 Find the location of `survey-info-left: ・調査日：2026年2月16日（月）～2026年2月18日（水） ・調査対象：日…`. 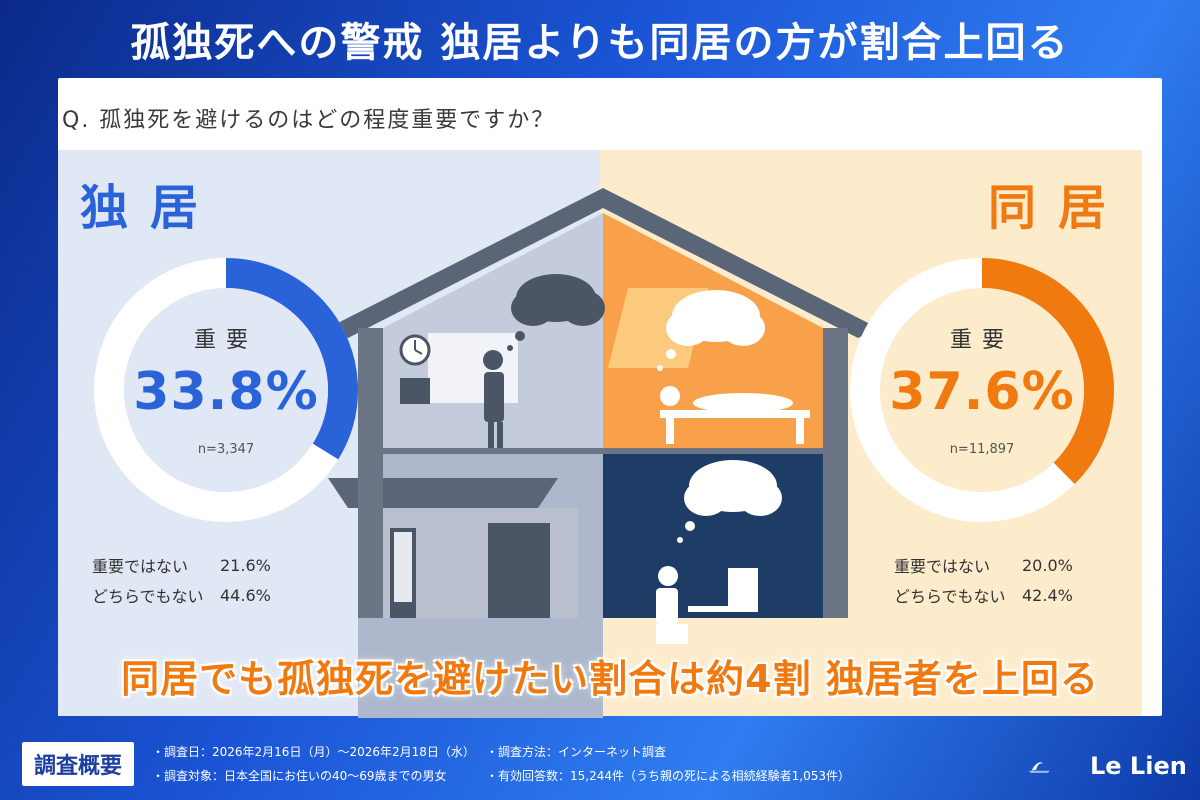

survey-info-left: ・調査日：2026年2月16日（月）～2026年2月18日（水） ・調査対象：日… is located at coordinates (313, 764).